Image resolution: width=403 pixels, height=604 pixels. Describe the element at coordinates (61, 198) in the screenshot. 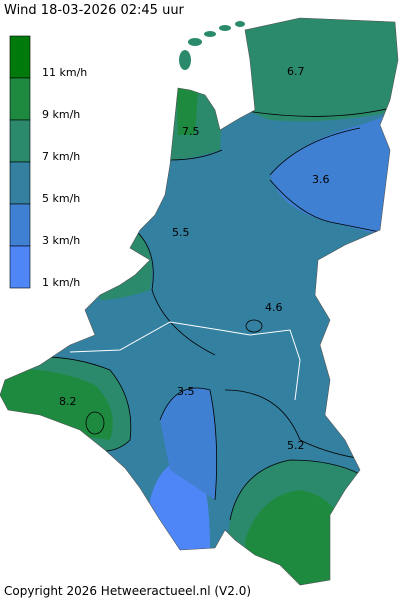

I see `legend-label: 5 km/h` at that location.